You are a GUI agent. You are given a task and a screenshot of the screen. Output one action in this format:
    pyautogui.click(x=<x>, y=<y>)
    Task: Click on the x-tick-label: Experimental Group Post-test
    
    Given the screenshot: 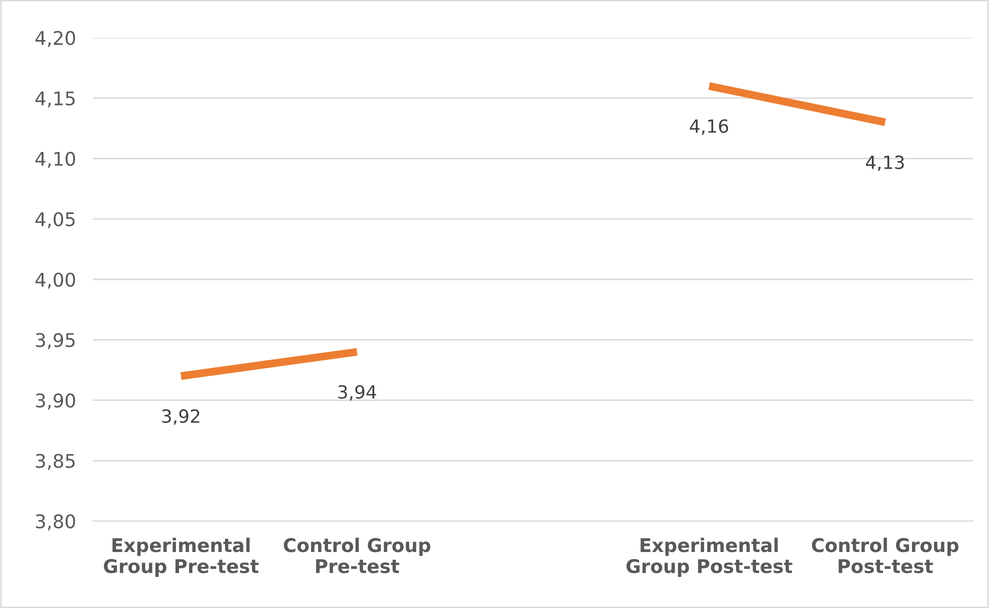 What is the action you would take?
    pyautogui.click(x=709, y=557)
    